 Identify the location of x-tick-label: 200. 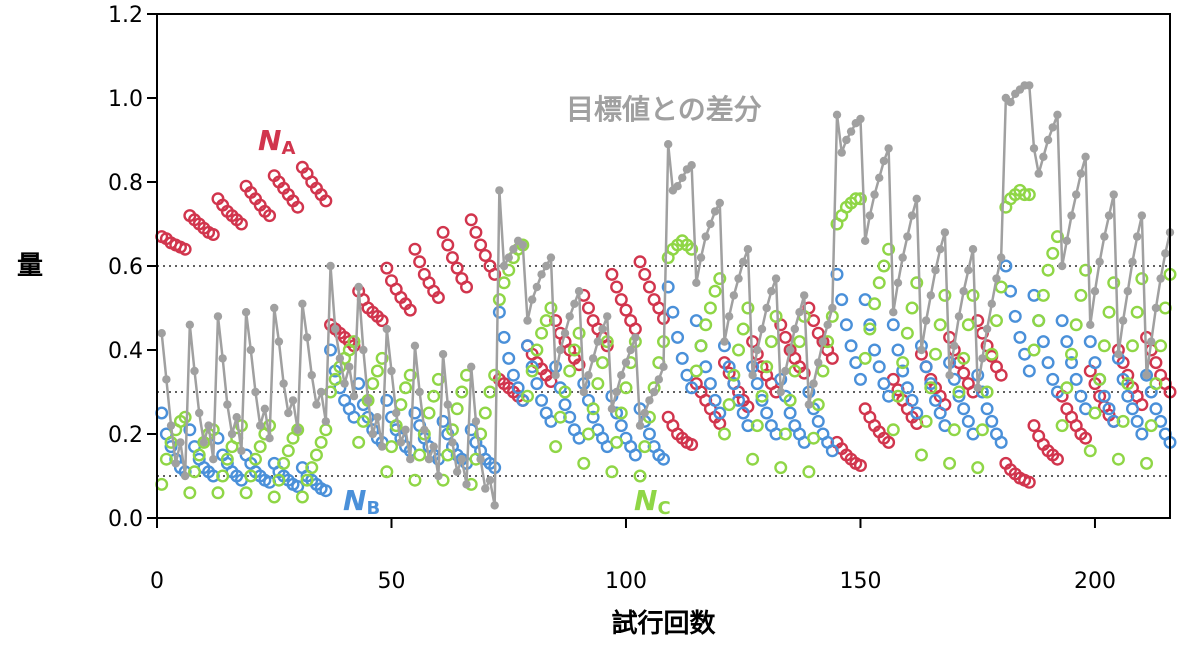
(1095, 581).